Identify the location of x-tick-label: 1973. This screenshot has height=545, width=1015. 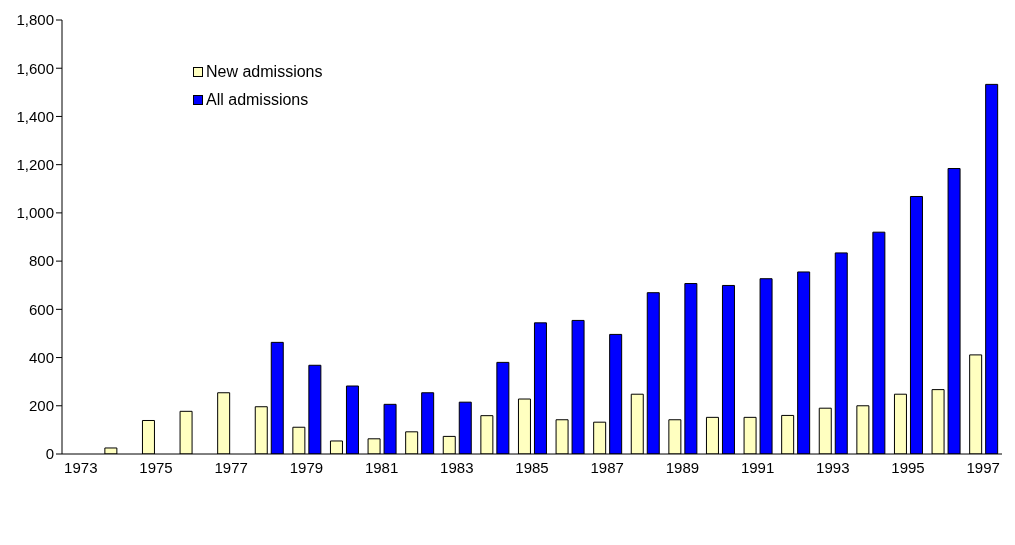
(81, 467).